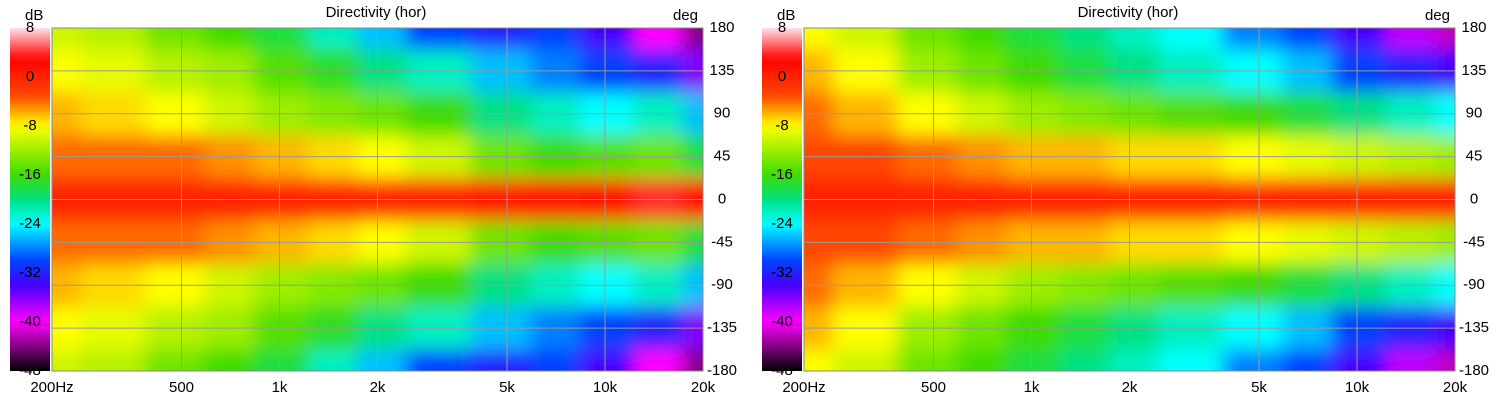  I want to click on x-tick-label: 5k, so click(507, 387).